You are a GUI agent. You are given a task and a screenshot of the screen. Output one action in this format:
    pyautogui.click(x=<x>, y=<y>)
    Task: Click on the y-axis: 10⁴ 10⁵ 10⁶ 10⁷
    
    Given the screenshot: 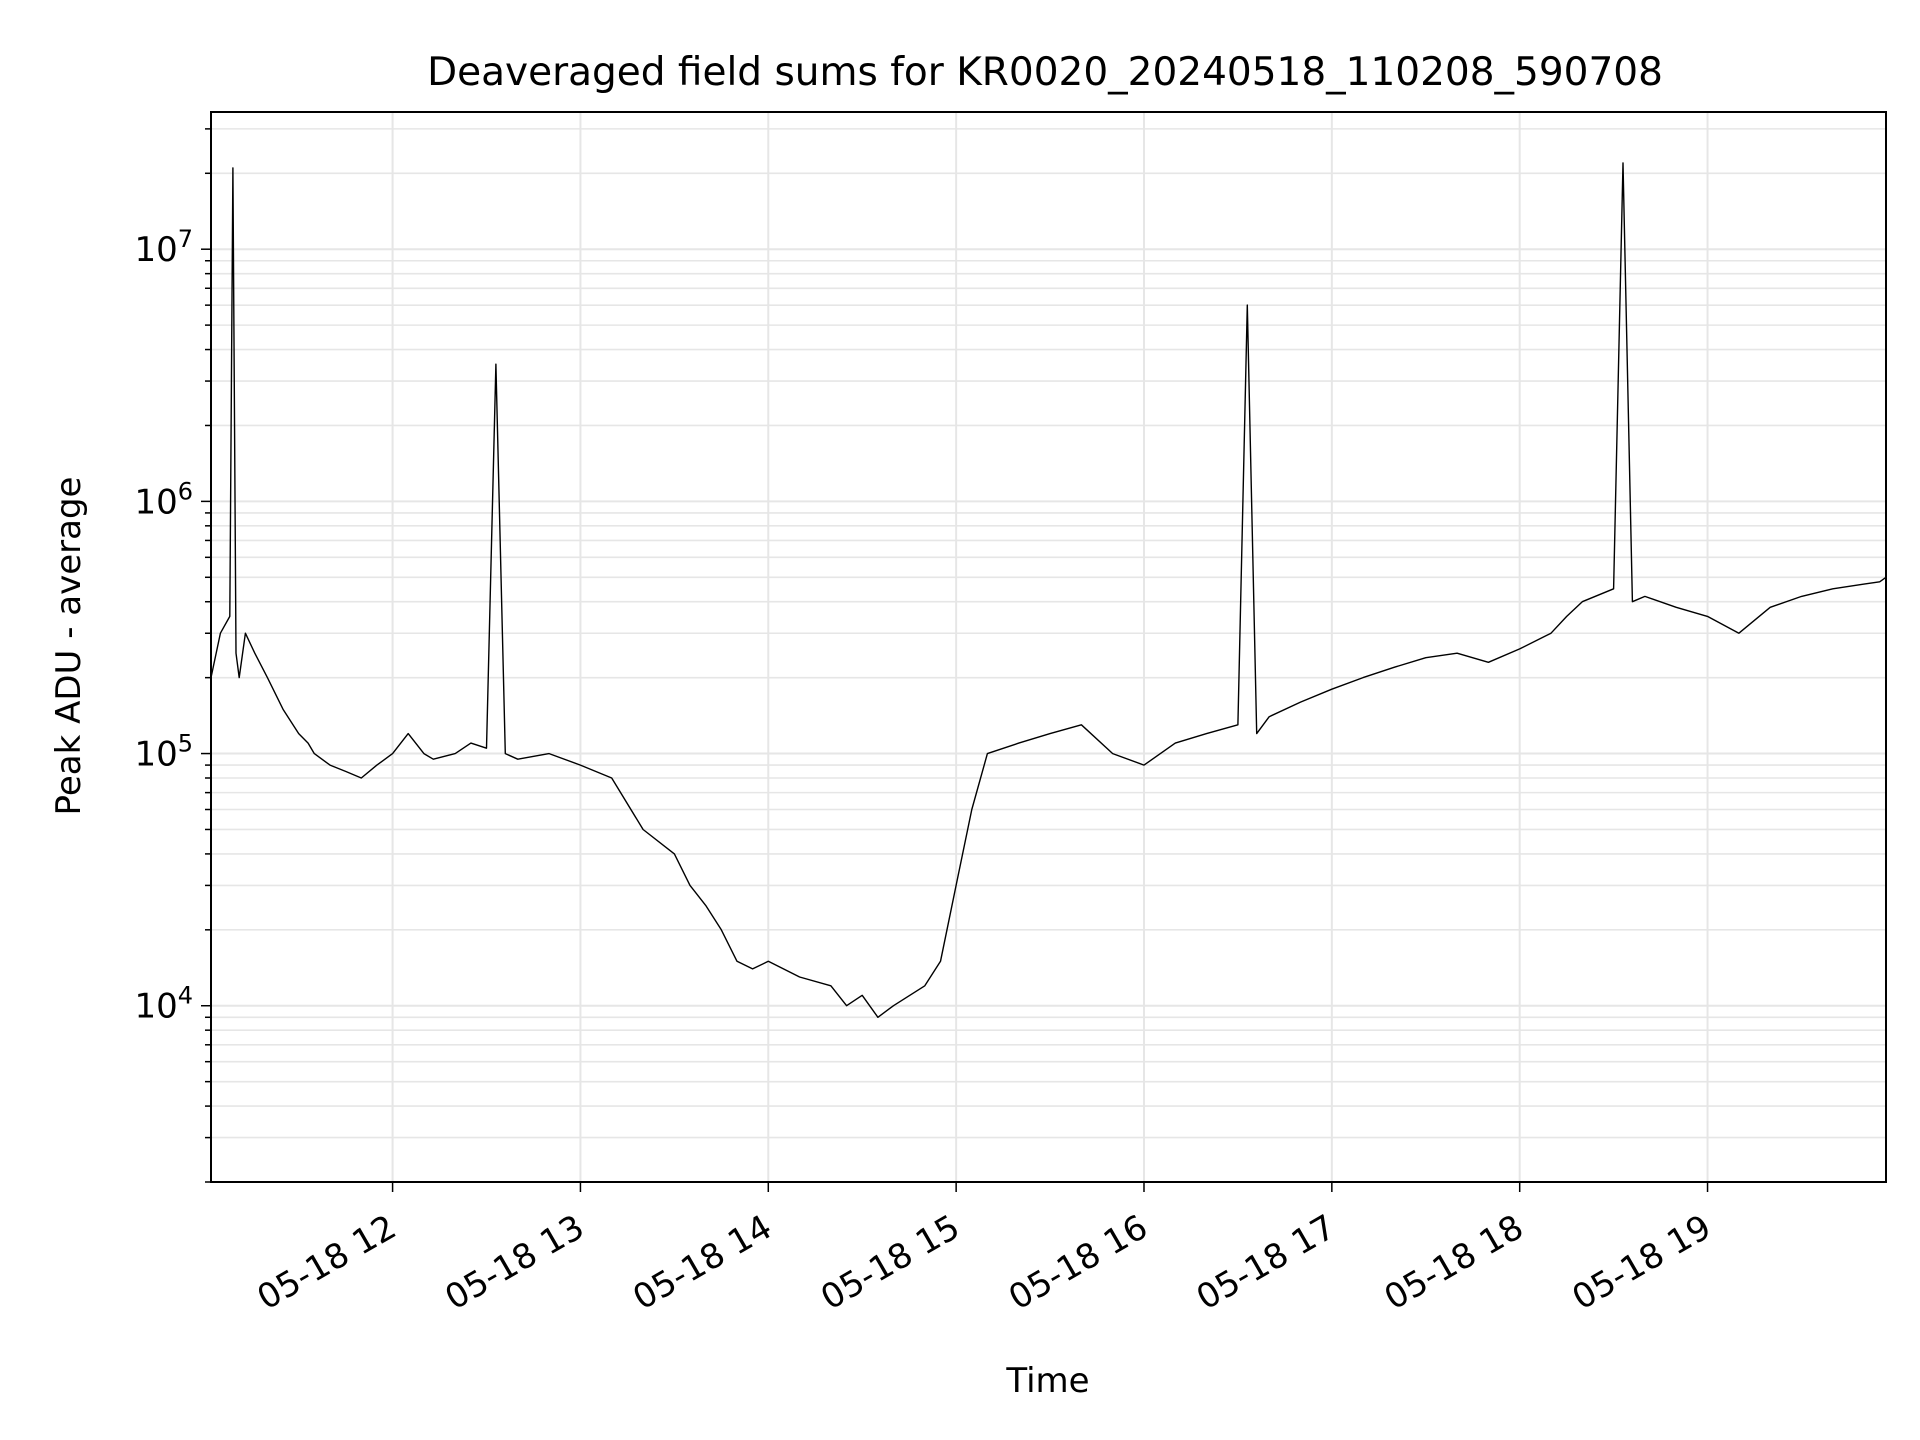 What is the action you would take?
    pyautogui.click(x=172, y=655)
    